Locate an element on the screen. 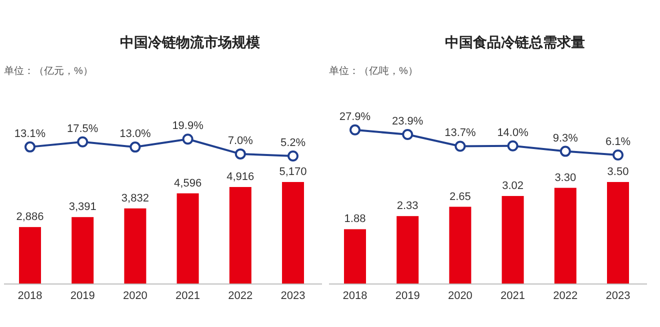  data-label: 4,596 is located at coordinates (188, 183).